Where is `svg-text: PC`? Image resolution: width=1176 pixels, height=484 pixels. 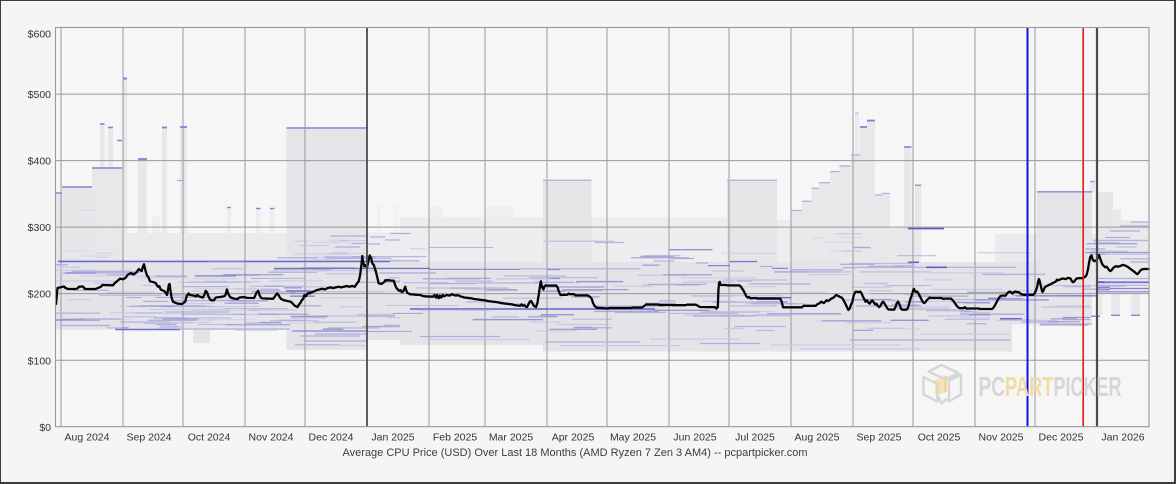
svg-text: PC is located at coordinates (992, 386).